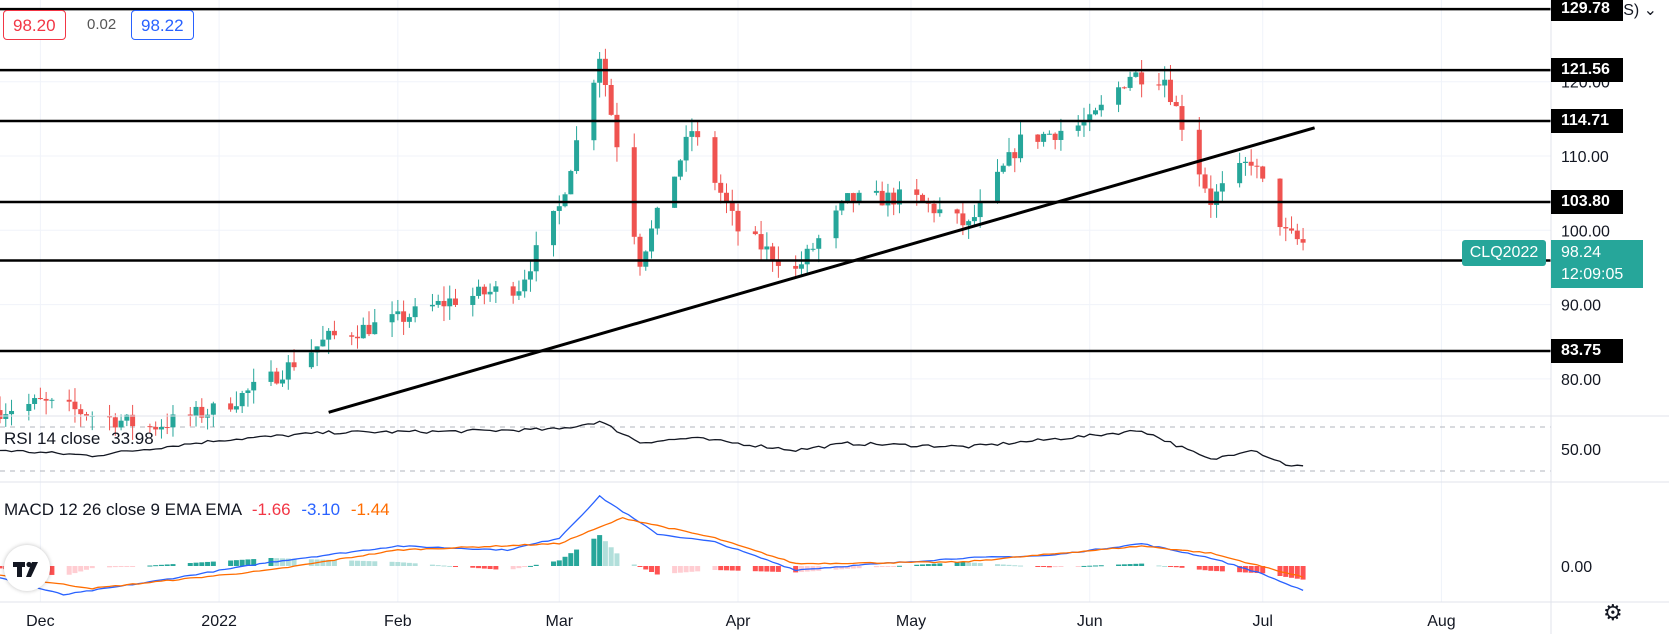  I want to click on macd-line-value: -3.10, so click(321, 509).